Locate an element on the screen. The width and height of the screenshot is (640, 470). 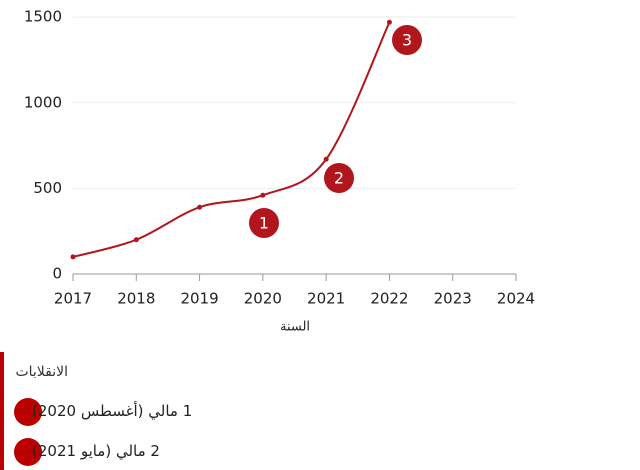
x-tick-label: 2017 is located at coordinates (73, 299).